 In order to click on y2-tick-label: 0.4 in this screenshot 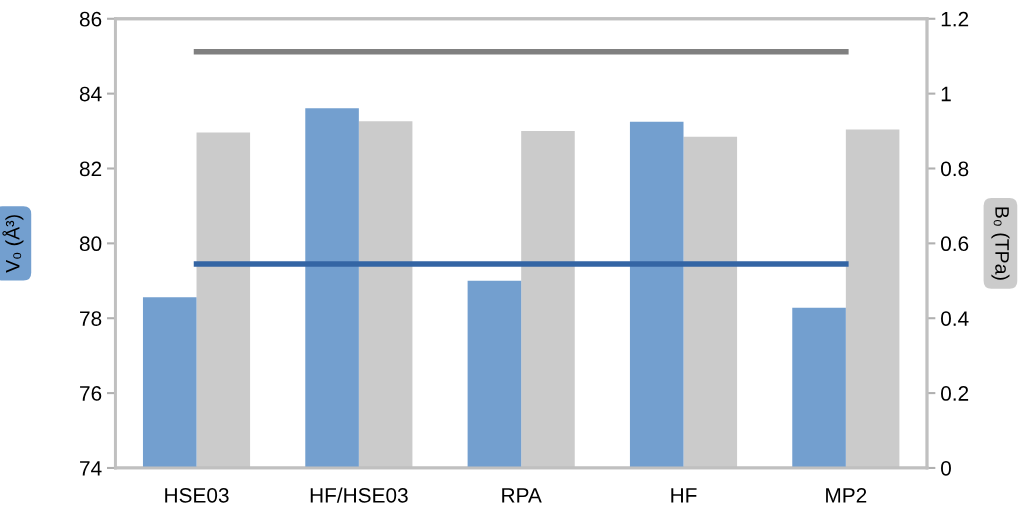, I will do `click(955, 318)`.